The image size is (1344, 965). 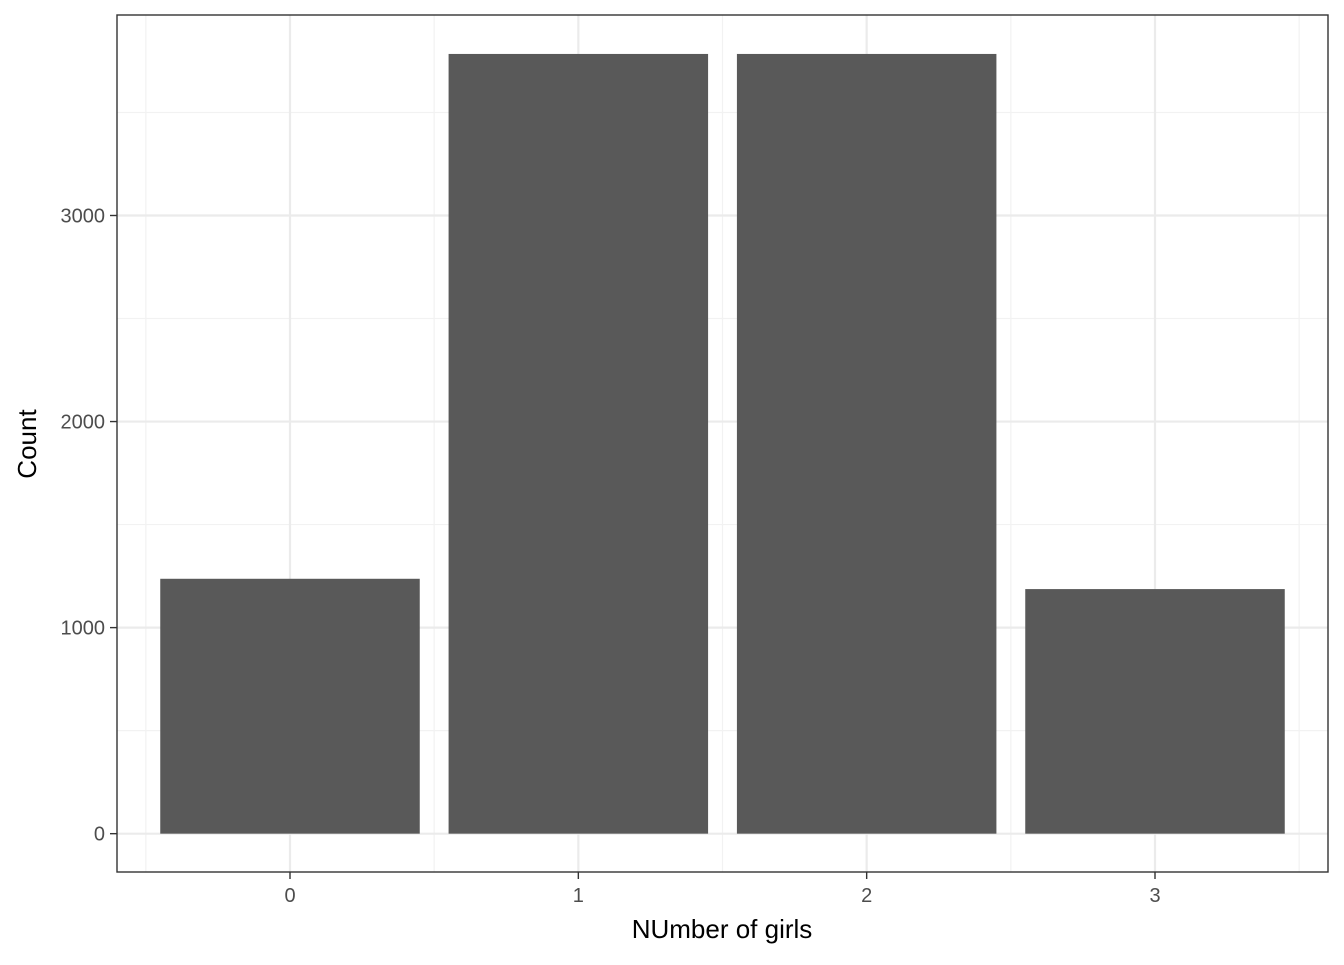 What do you see at coordinates (578, 896) in the screenshot?
I see `x-tick-label: 1` at bounding box center [578, 896].